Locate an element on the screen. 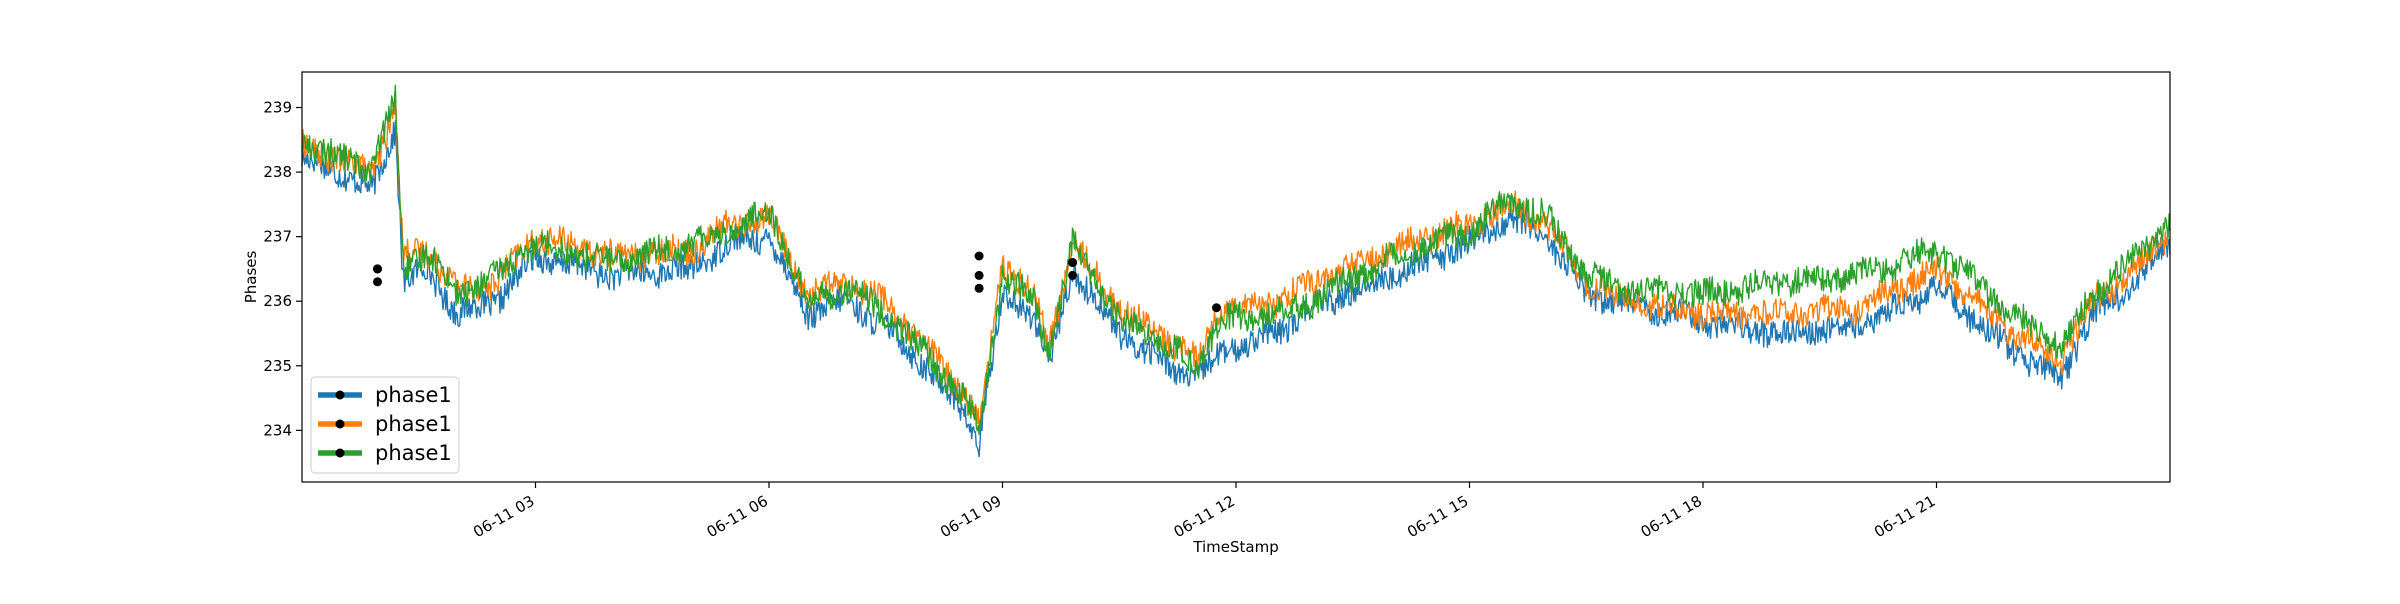 The width and height of the screenshot is (2400, 604). y-tick-label: 234 is located at coordinates (277, 430).